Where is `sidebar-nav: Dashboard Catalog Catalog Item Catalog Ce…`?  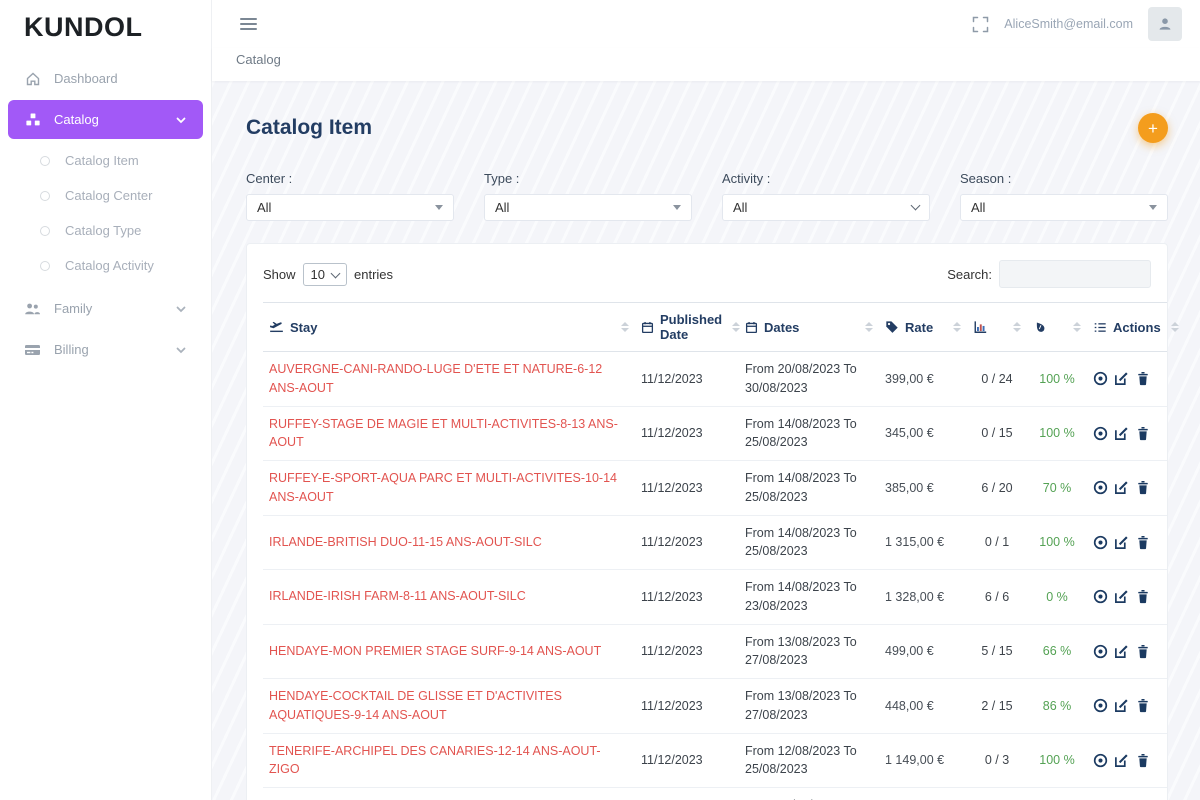 sidebar-nav: Dashboard Catalog Catalog Item Catalog Ce… is located at coordinates (105, 214).